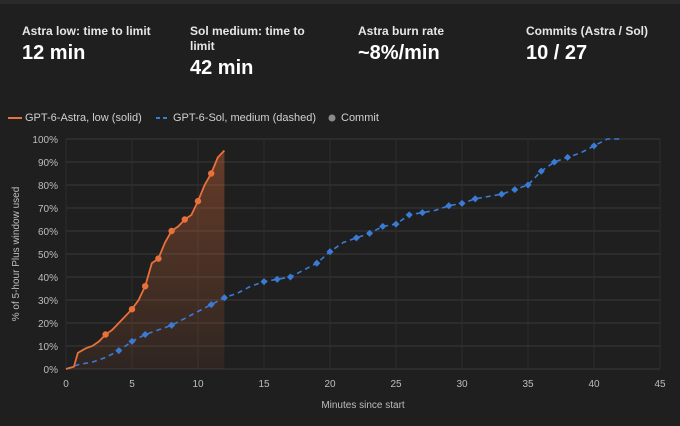  Describe the element at coordinates (340, 2) in the screenshot. I see `top-divider` at that location.